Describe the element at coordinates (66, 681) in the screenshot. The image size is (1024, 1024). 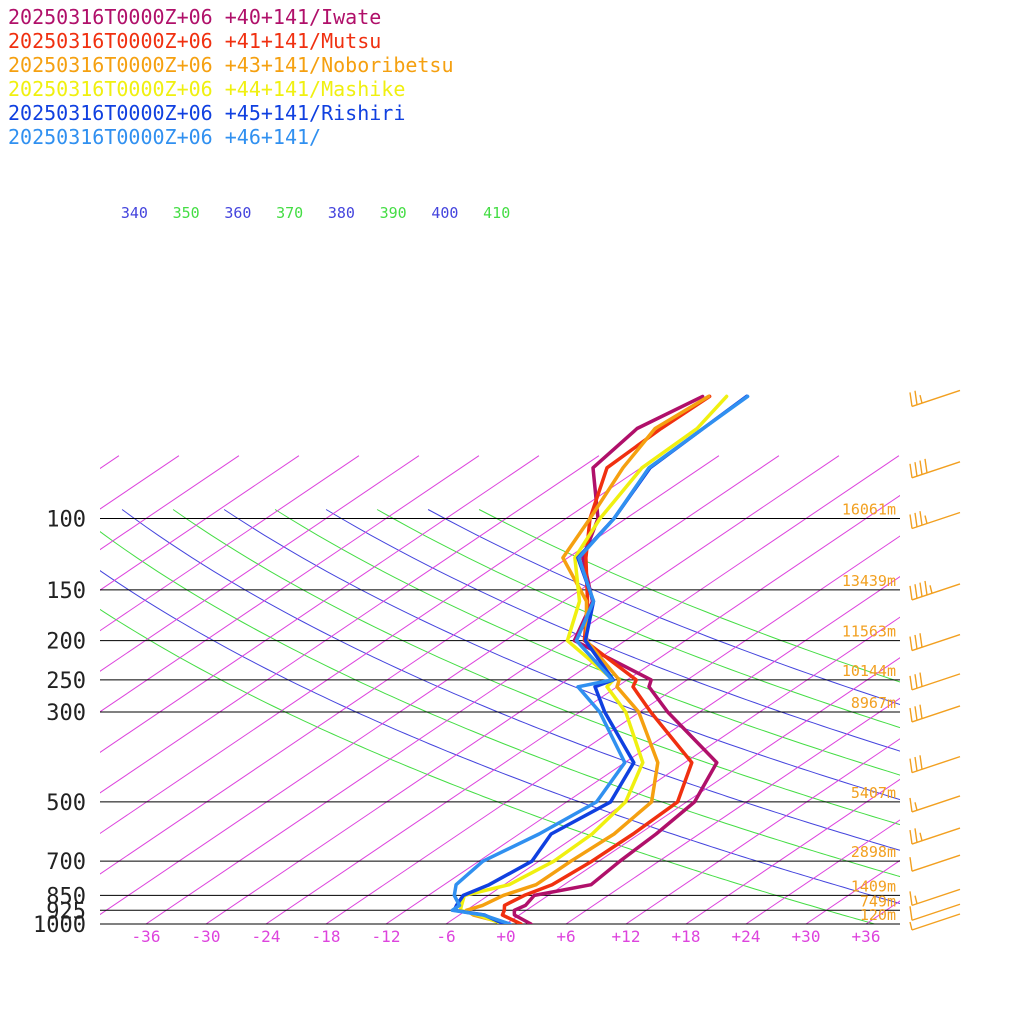
I see `pressure-label: 250` at that location.